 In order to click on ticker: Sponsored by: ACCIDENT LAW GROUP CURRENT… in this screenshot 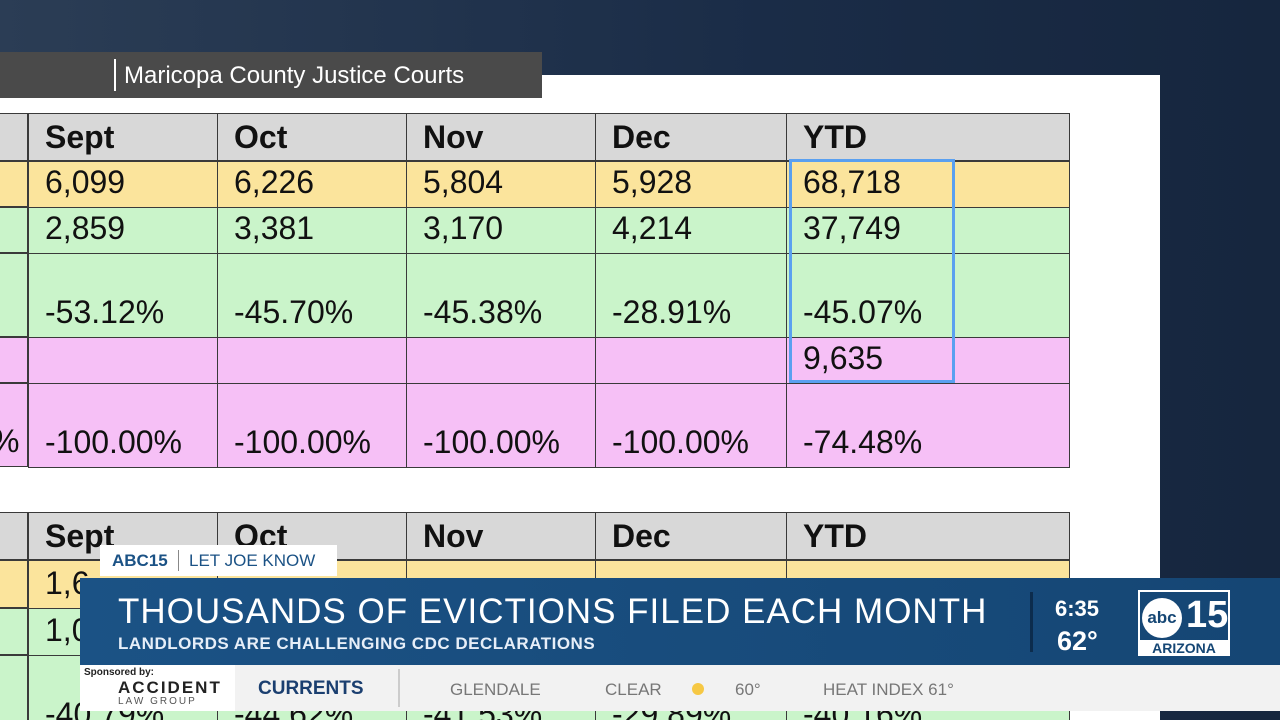, I will do `click(680, 688)`.